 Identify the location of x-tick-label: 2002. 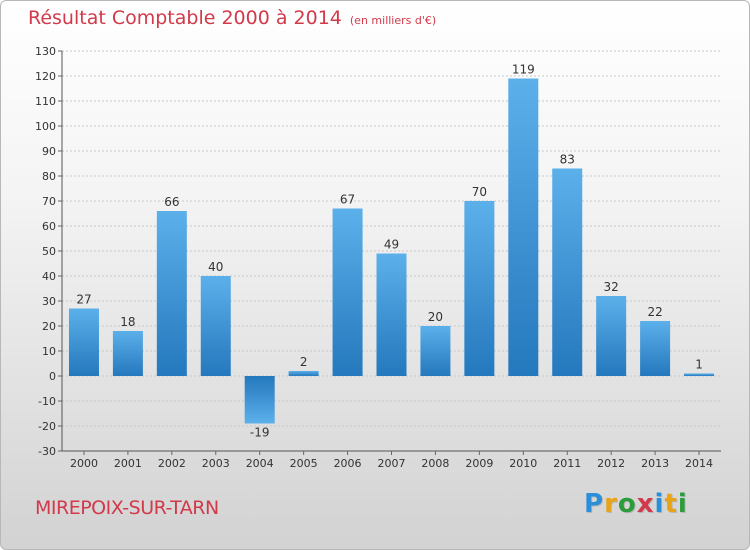
(172, 463).